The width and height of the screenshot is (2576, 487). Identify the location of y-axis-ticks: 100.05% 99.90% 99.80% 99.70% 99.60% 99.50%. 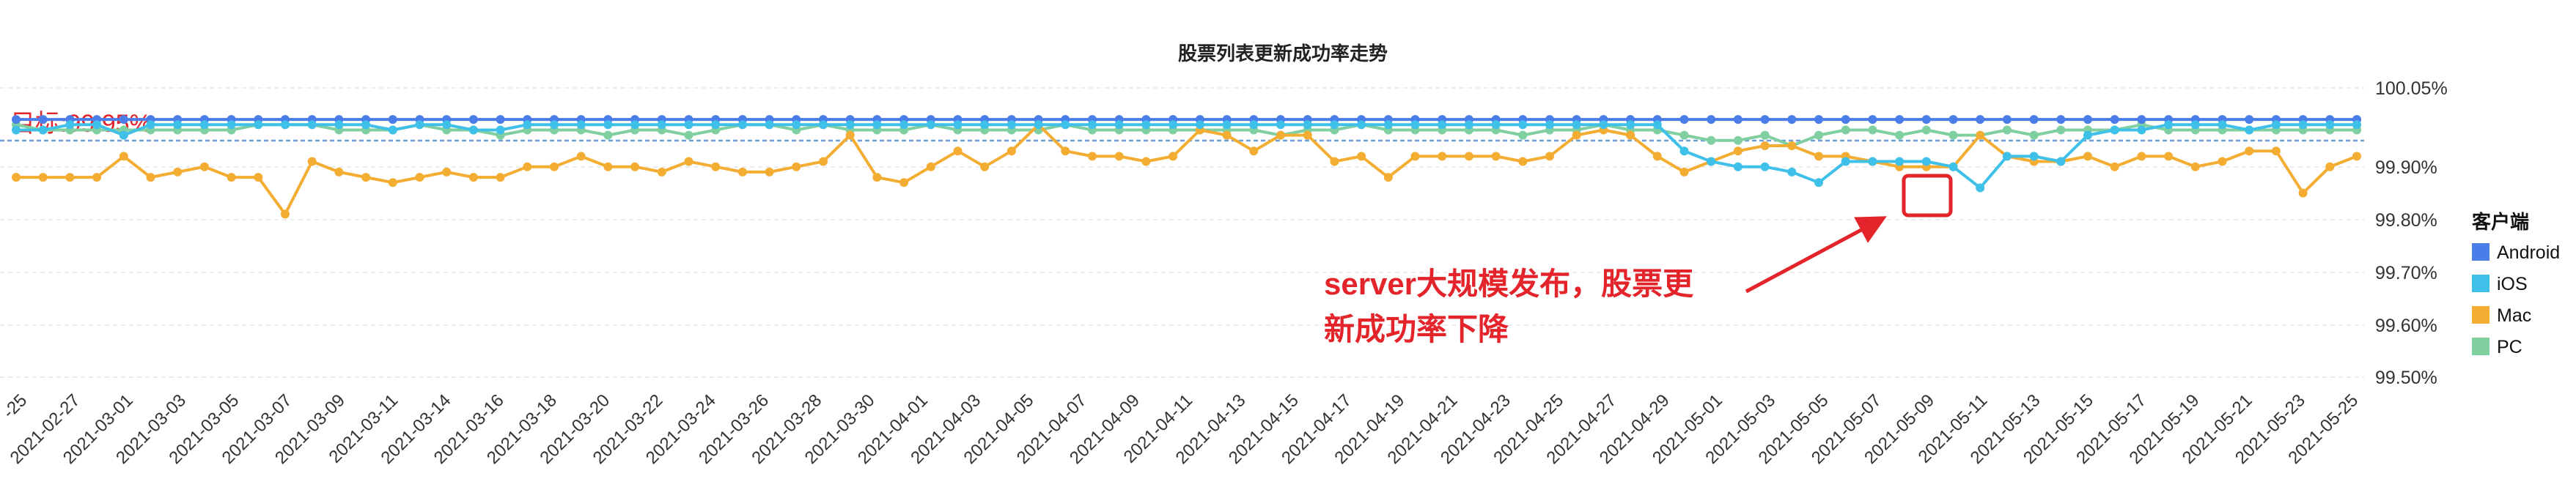
(2411, 233).